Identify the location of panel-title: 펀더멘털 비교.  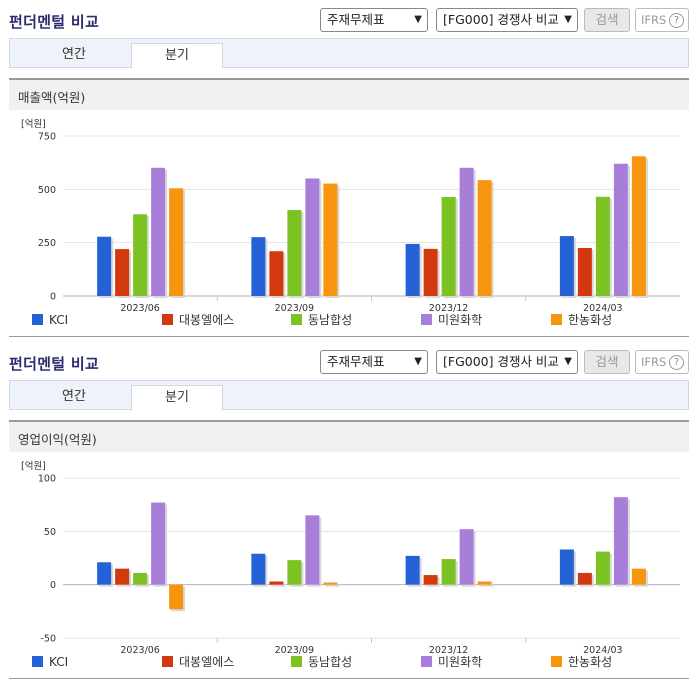
(54, 364).